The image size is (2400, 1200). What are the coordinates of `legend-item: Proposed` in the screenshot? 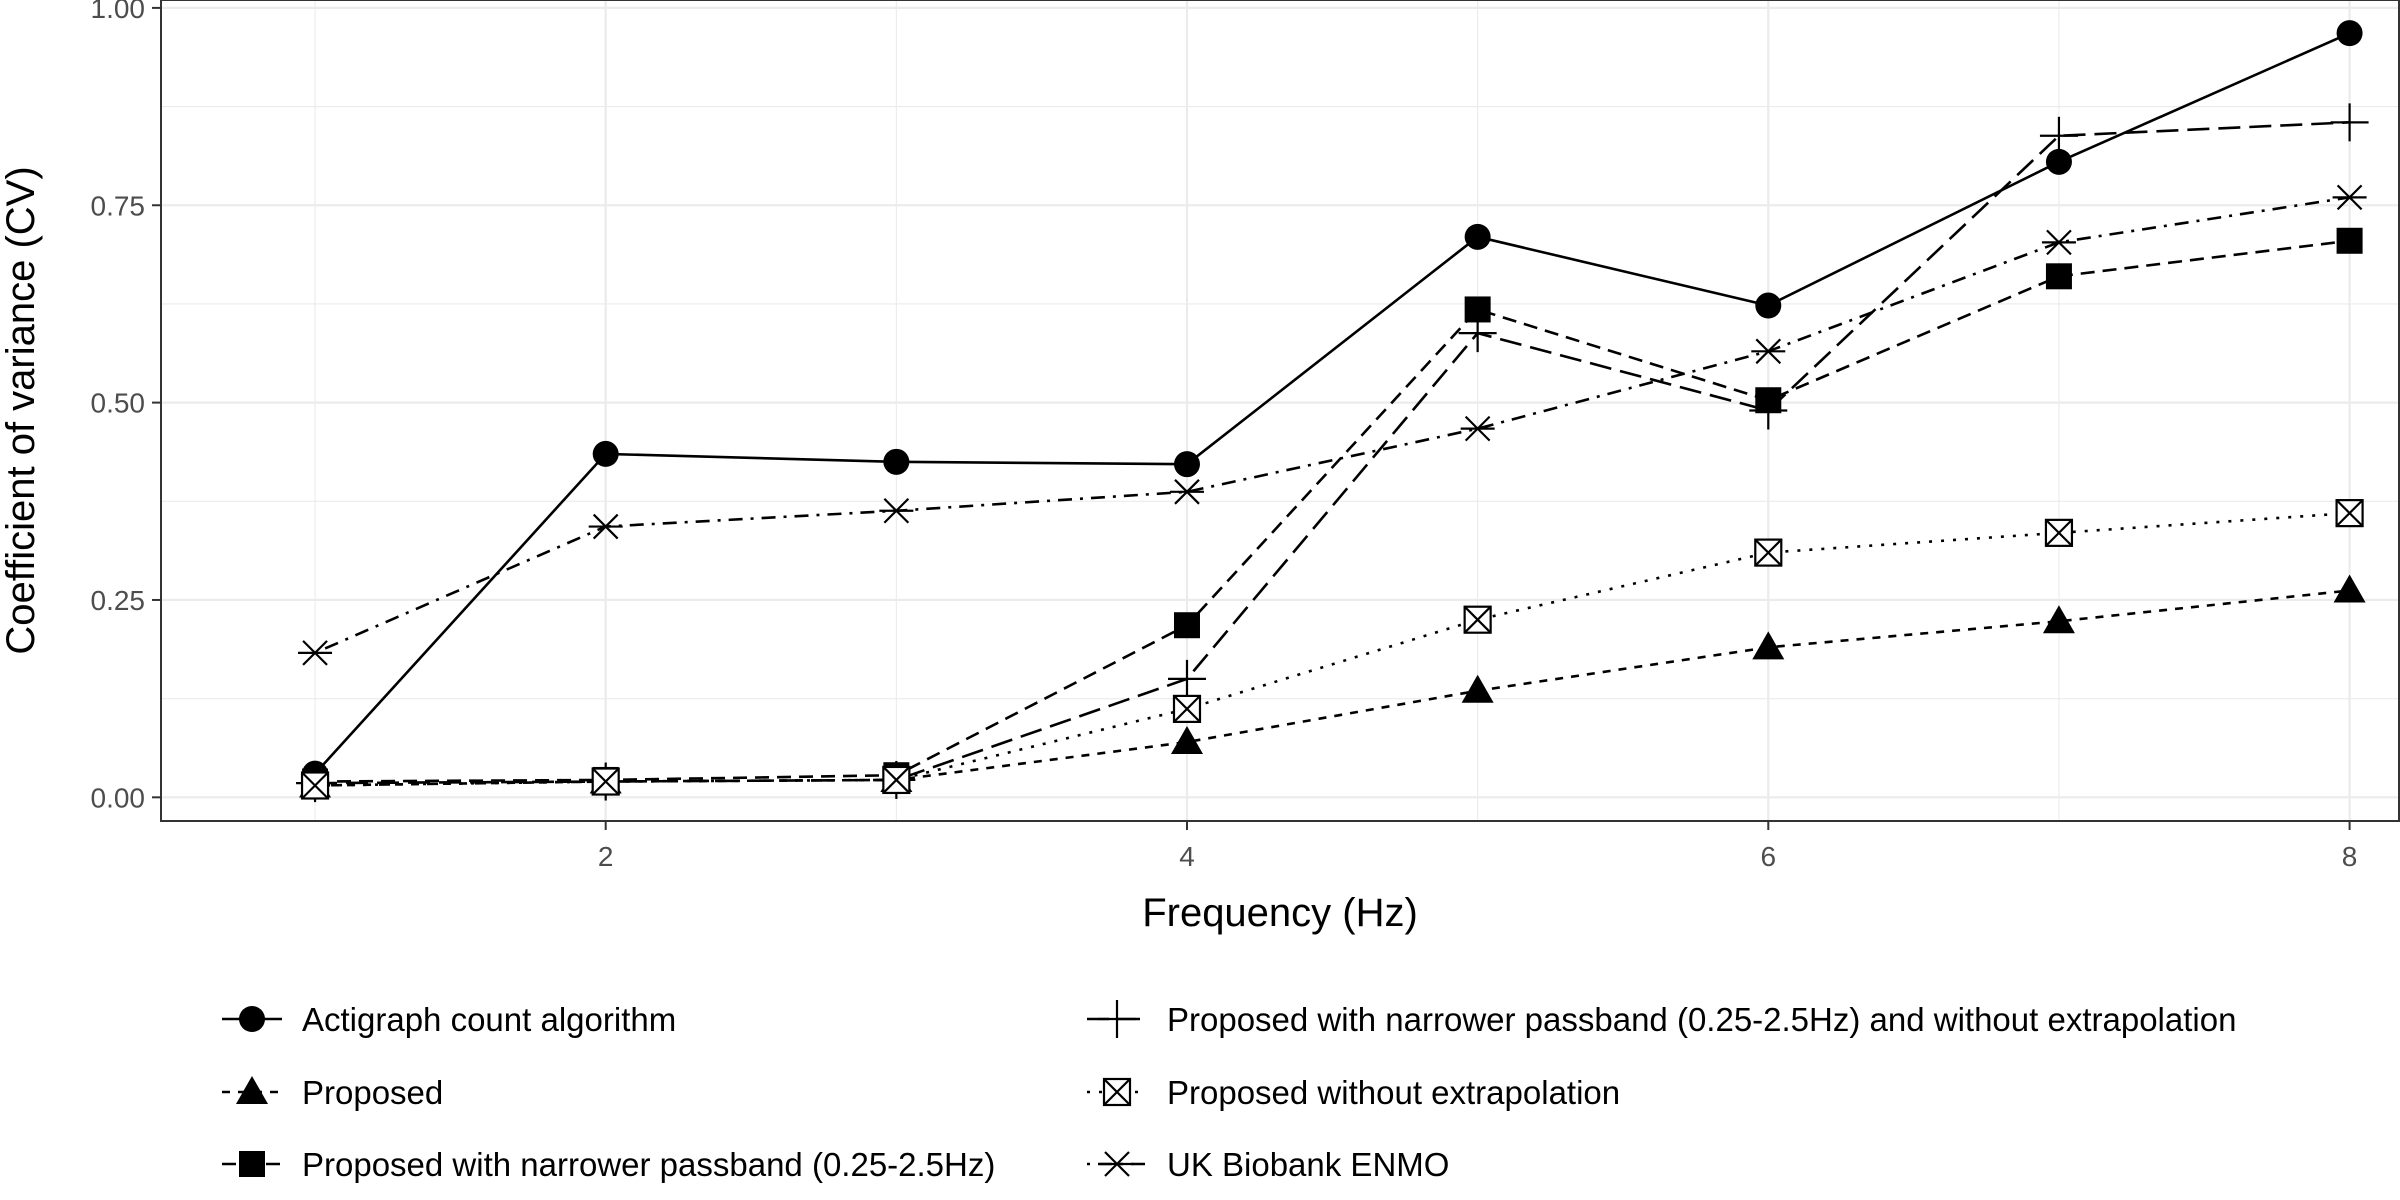 It's located at (332, 1092).